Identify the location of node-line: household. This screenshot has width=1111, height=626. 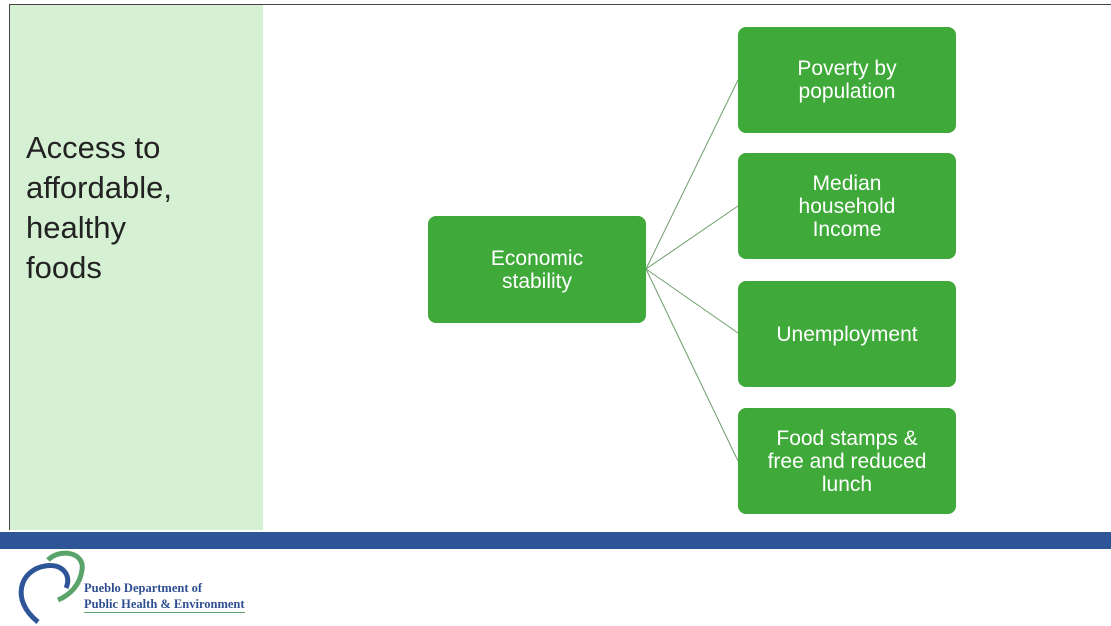
(847, 206).